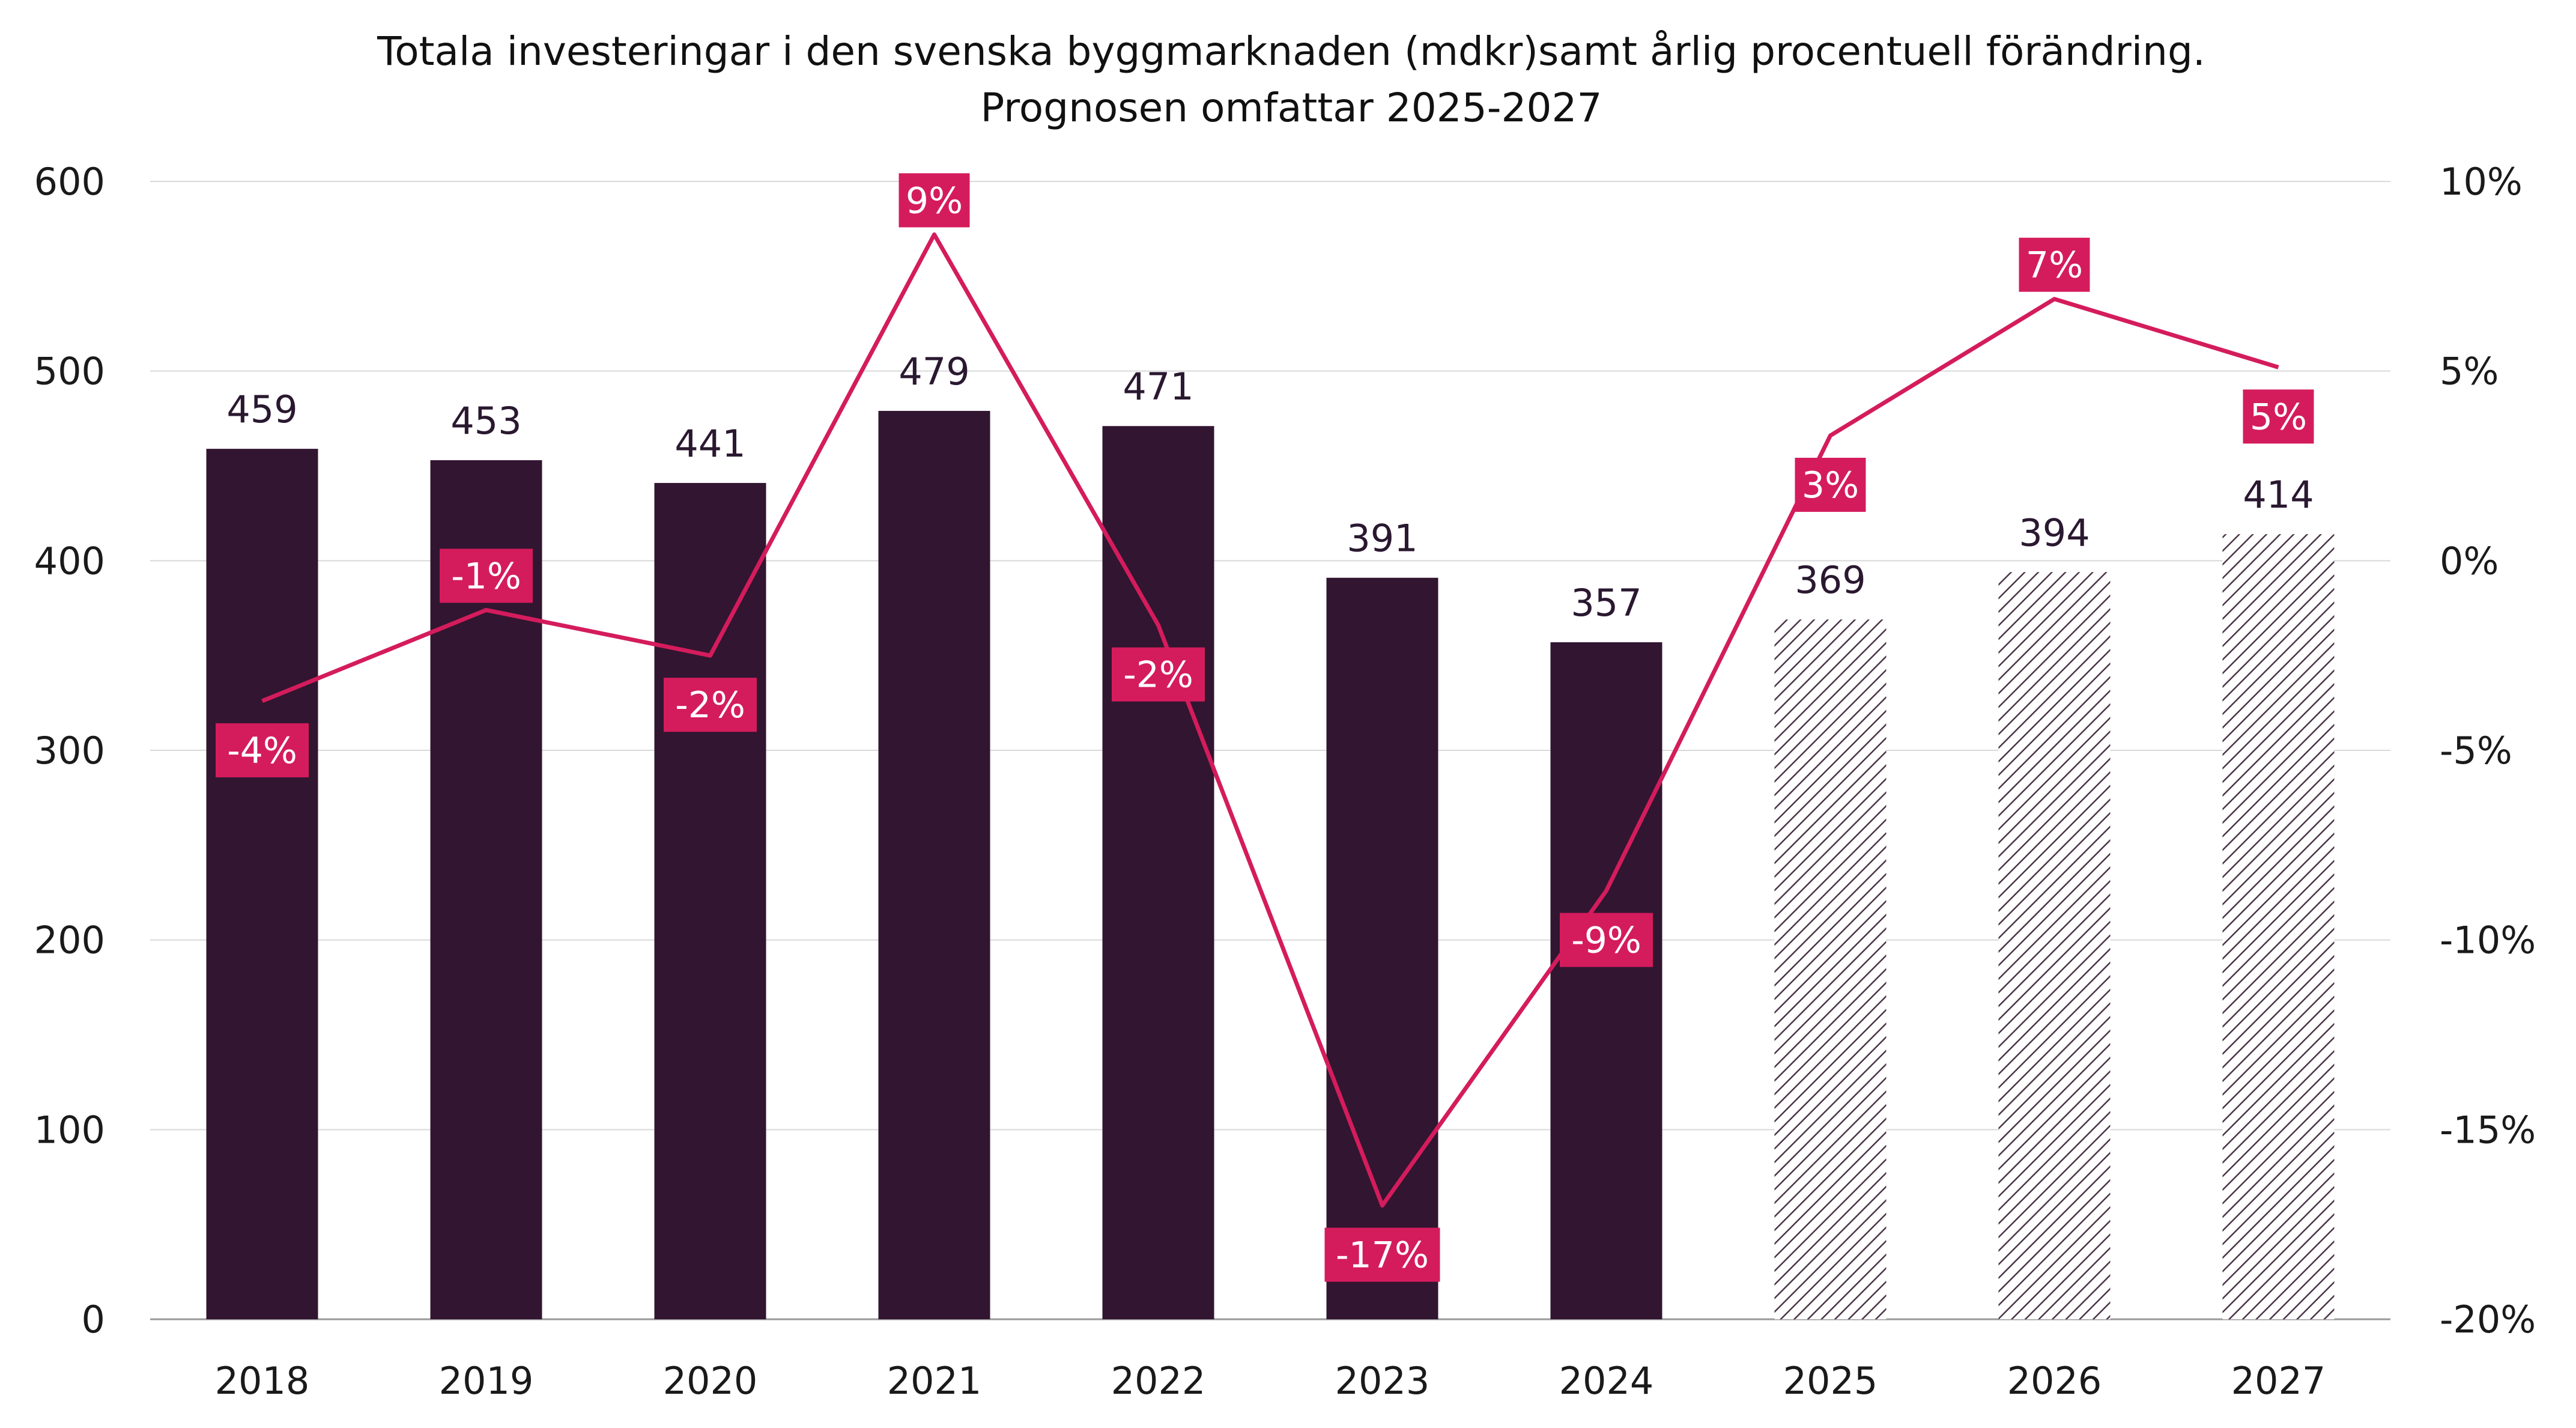 The height and width of the screenshot is (1428, 2576). I want to click on bar-value-label: 414, so click(2278, 495).